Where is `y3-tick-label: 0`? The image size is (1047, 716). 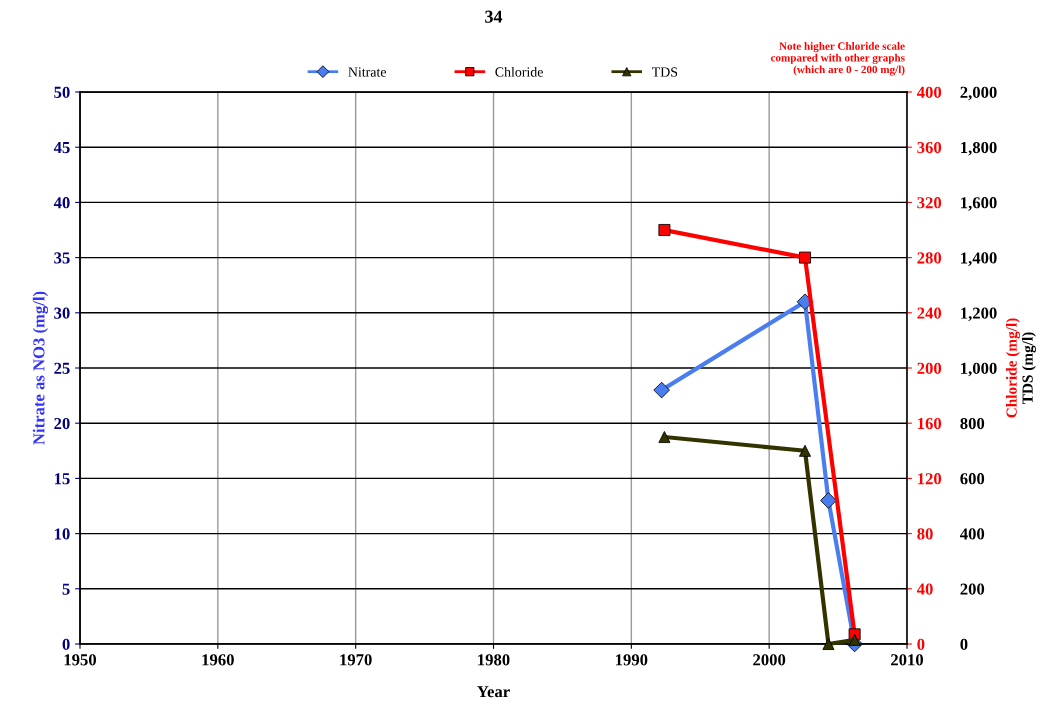
y3-tick-label: 0 is located at coordinates (964, 644).